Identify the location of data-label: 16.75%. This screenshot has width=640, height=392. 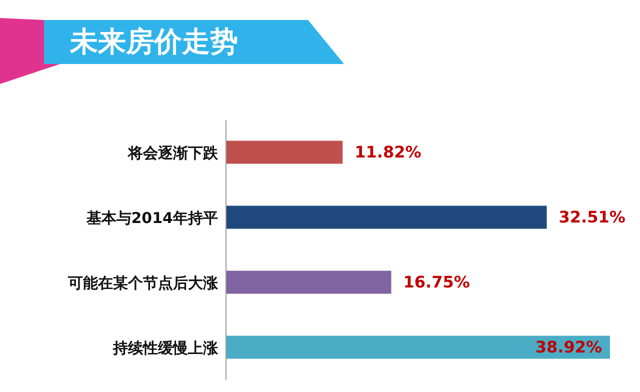
(436, 282).